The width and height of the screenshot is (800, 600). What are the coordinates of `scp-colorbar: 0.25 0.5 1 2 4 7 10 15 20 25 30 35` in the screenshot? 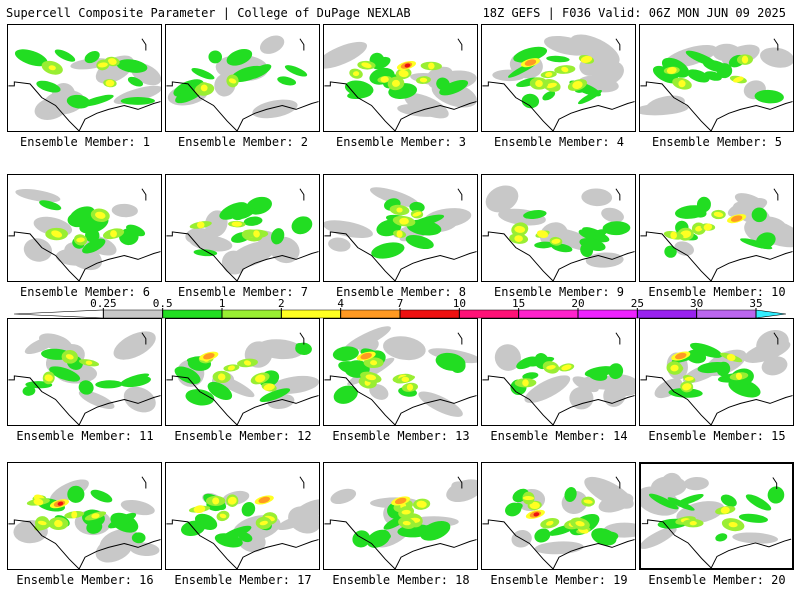 It's located at (400, 308).